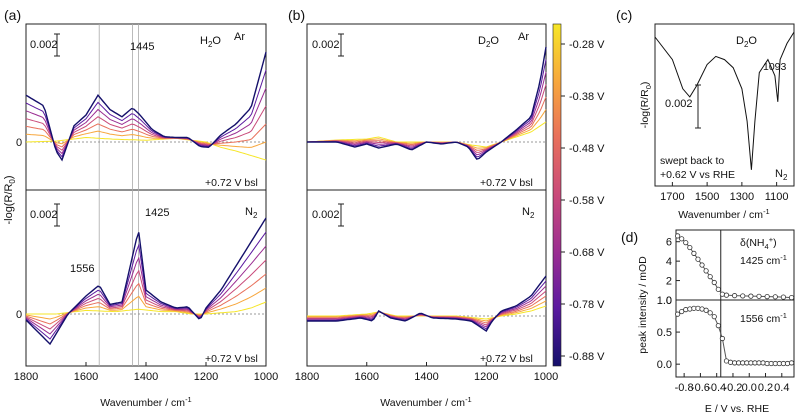  I want to click on panel-a-gas-n2: N2, so click(251, 213).